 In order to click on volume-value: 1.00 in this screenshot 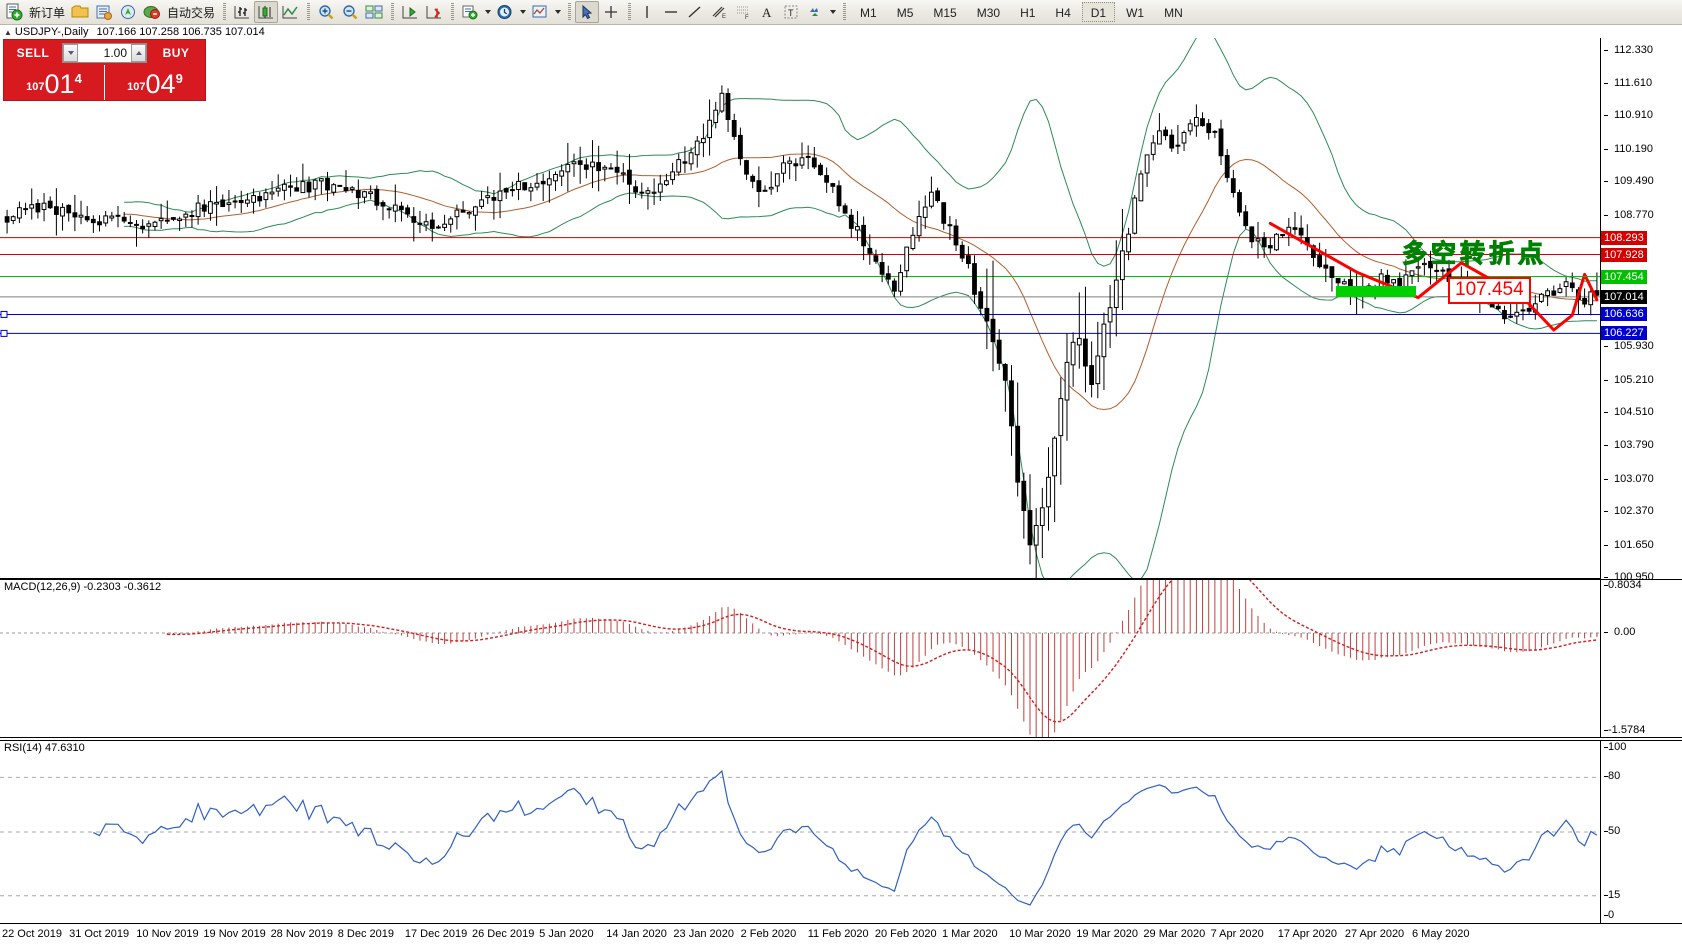, I will do `click(115, 52)`.